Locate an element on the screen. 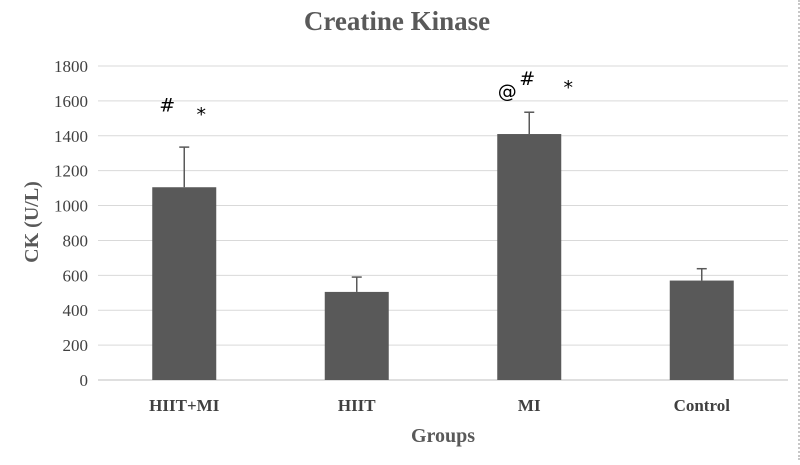  page-edge-divider is located at coordinates (796, 230).